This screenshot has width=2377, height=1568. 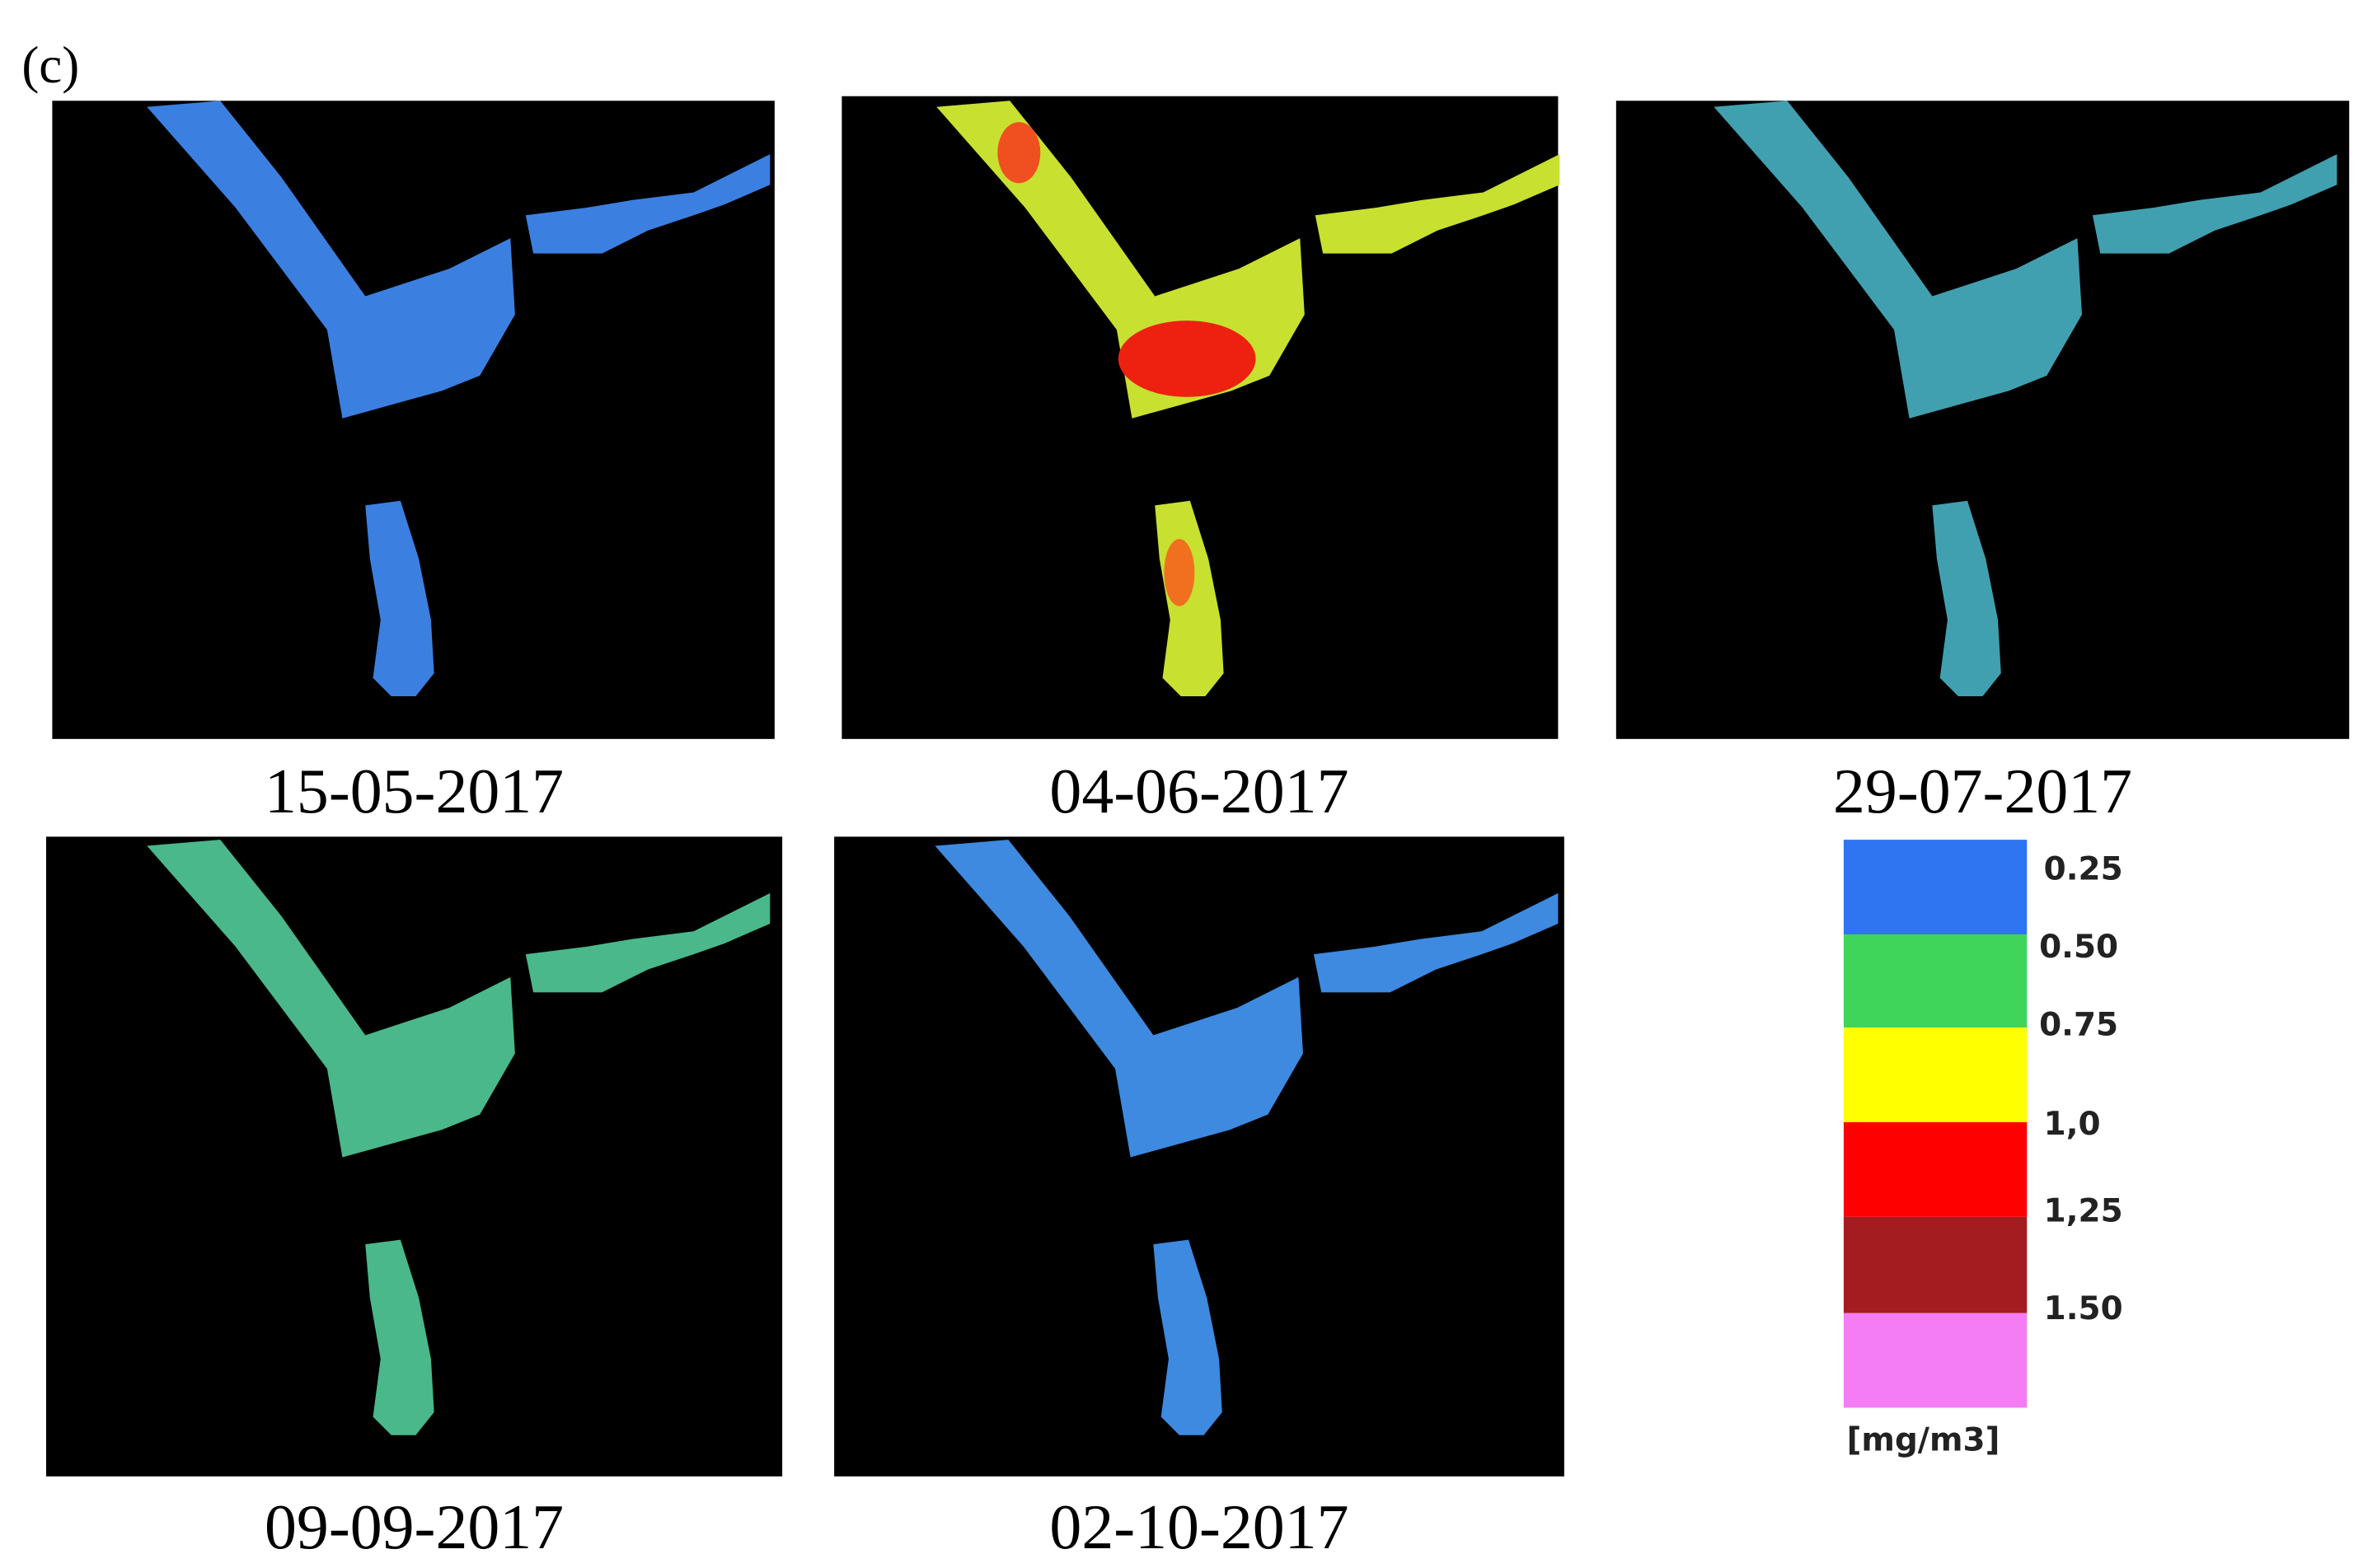 What do you see at coordinates (2072, 1124) in the screenshot?
I see `legend-label: 1,0` at bounding box center [2072, 1124].